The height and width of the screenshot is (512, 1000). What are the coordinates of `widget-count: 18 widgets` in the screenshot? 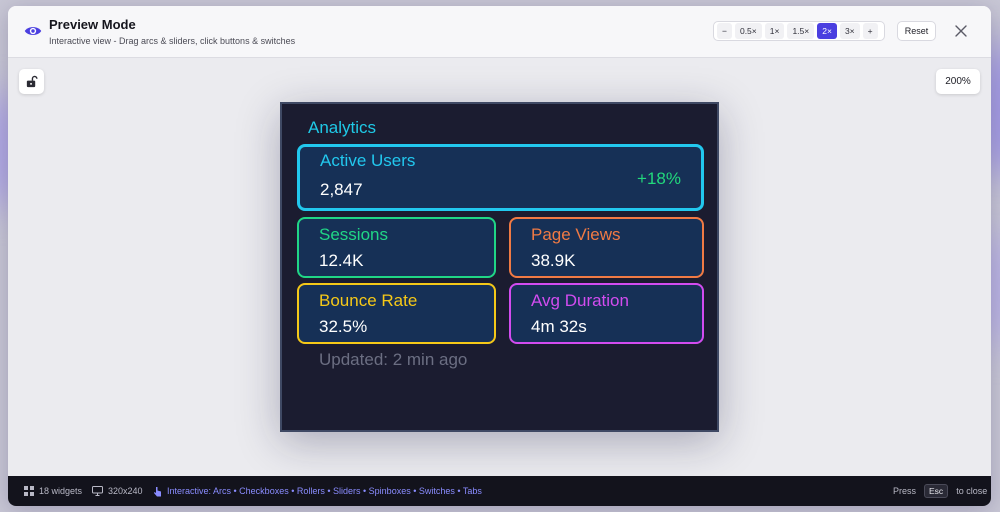 It's located at (53, 491).